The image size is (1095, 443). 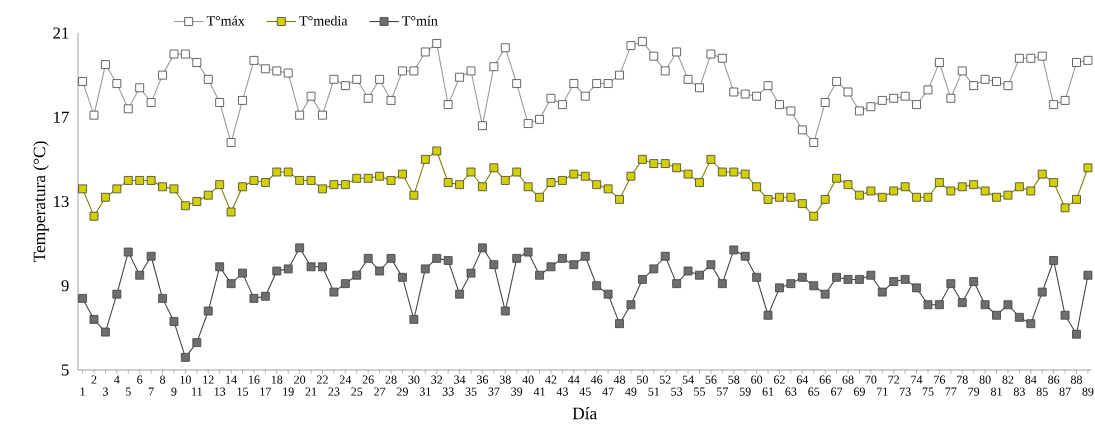 I want to click on x-tick-label: 85, so click(x=1042, y=391).